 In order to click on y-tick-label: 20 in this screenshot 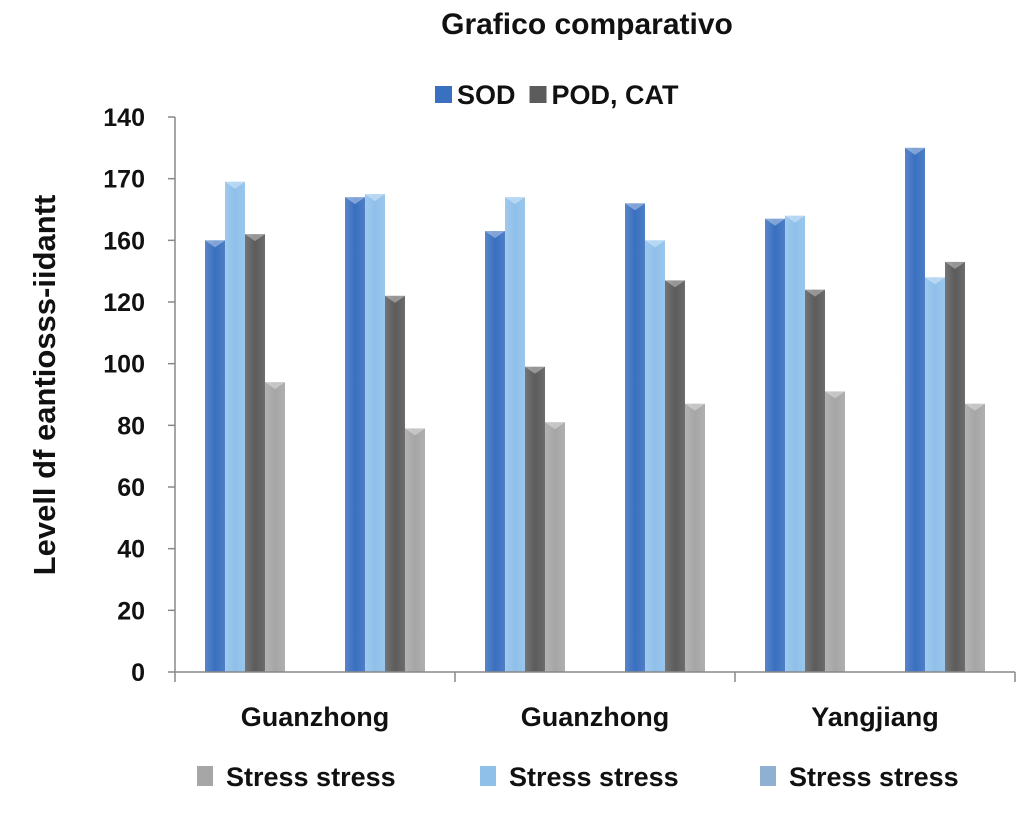, I will do `click(131, 611)`.